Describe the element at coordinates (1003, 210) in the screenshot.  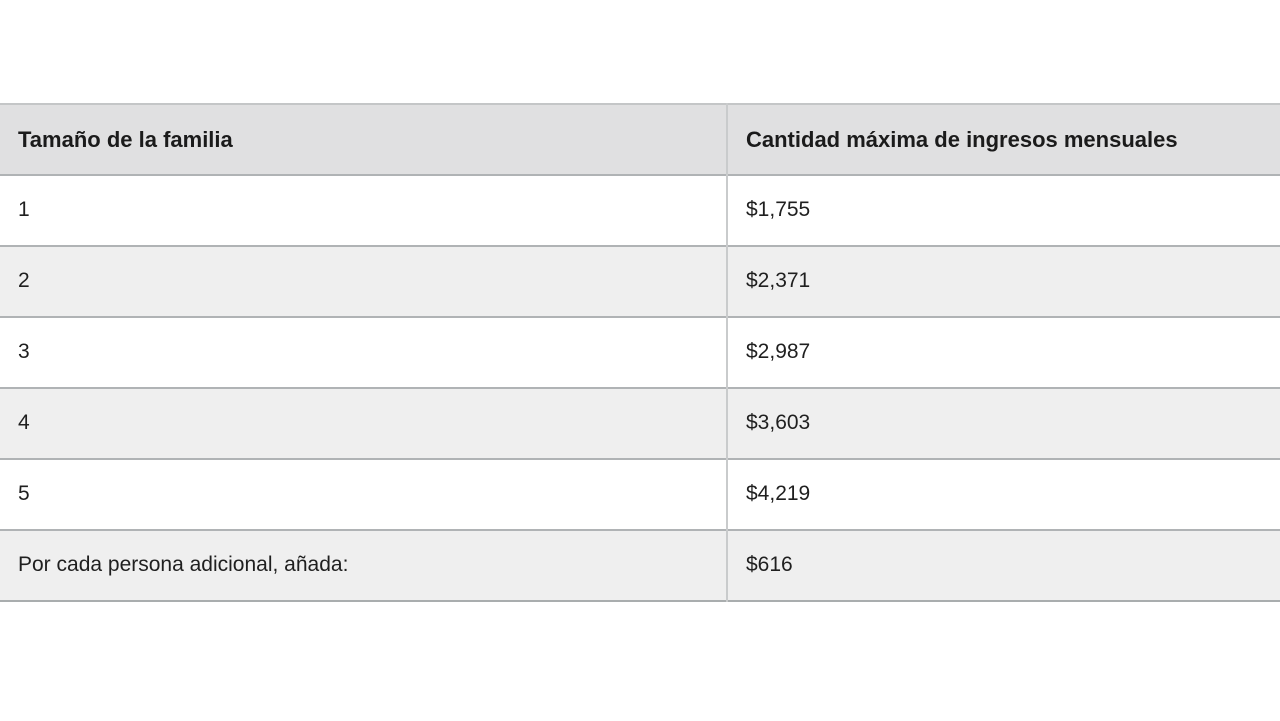
I see `max-income-cell: $1,755` at that location.